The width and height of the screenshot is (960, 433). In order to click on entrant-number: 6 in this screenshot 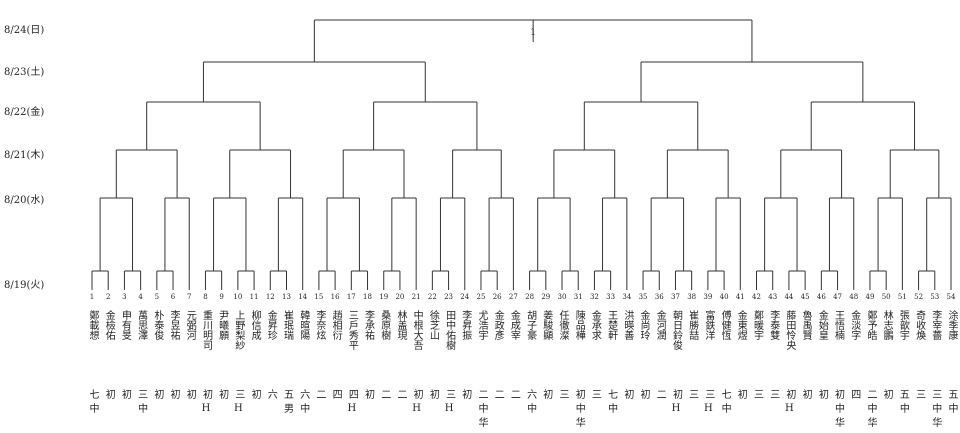, I will do `click(173, 297)`.